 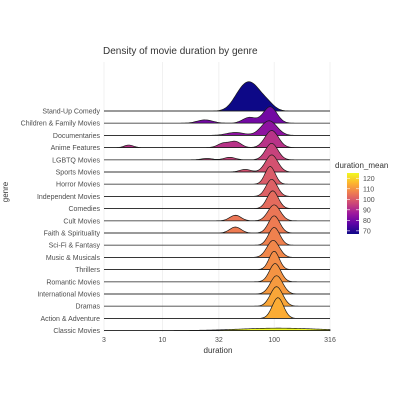 I want to click on x-axis-title: duration, so click(x=218, y=350).